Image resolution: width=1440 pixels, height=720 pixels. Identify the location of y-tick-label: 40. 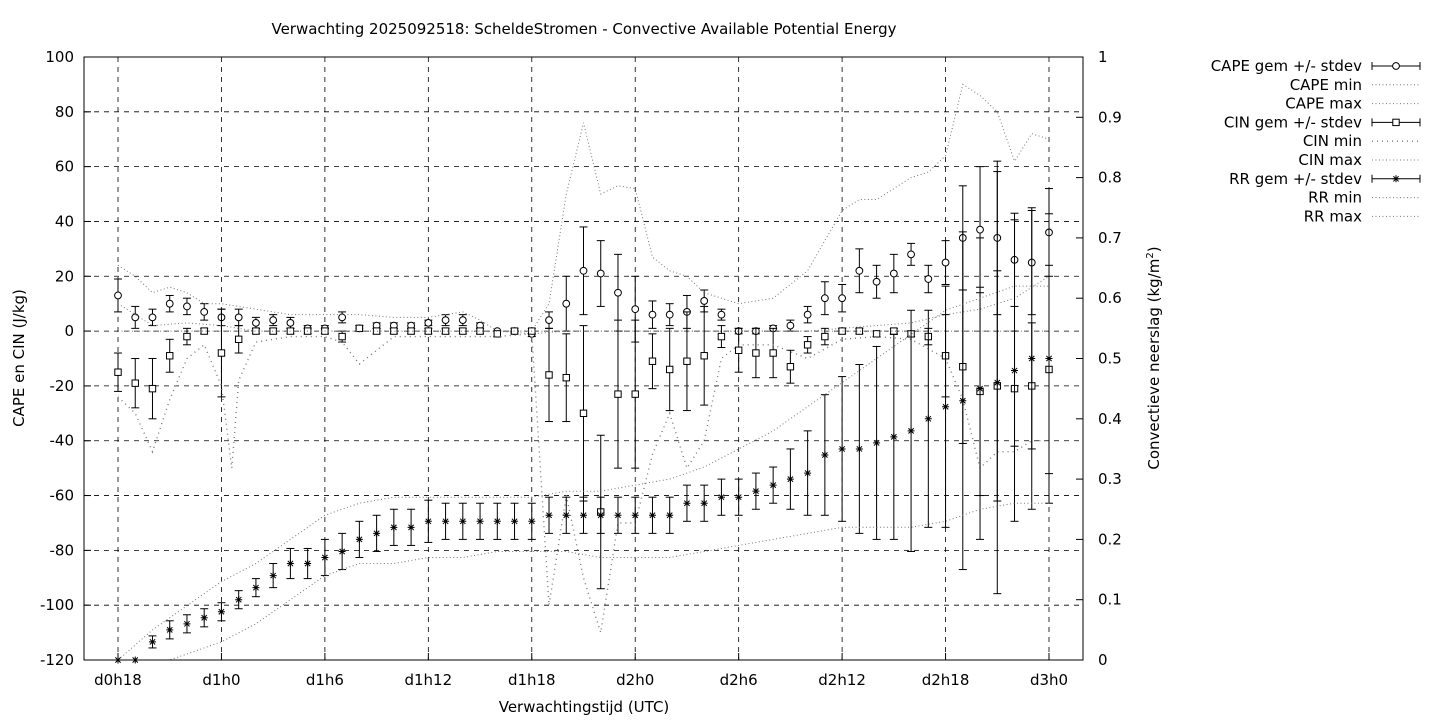
(64, 221).